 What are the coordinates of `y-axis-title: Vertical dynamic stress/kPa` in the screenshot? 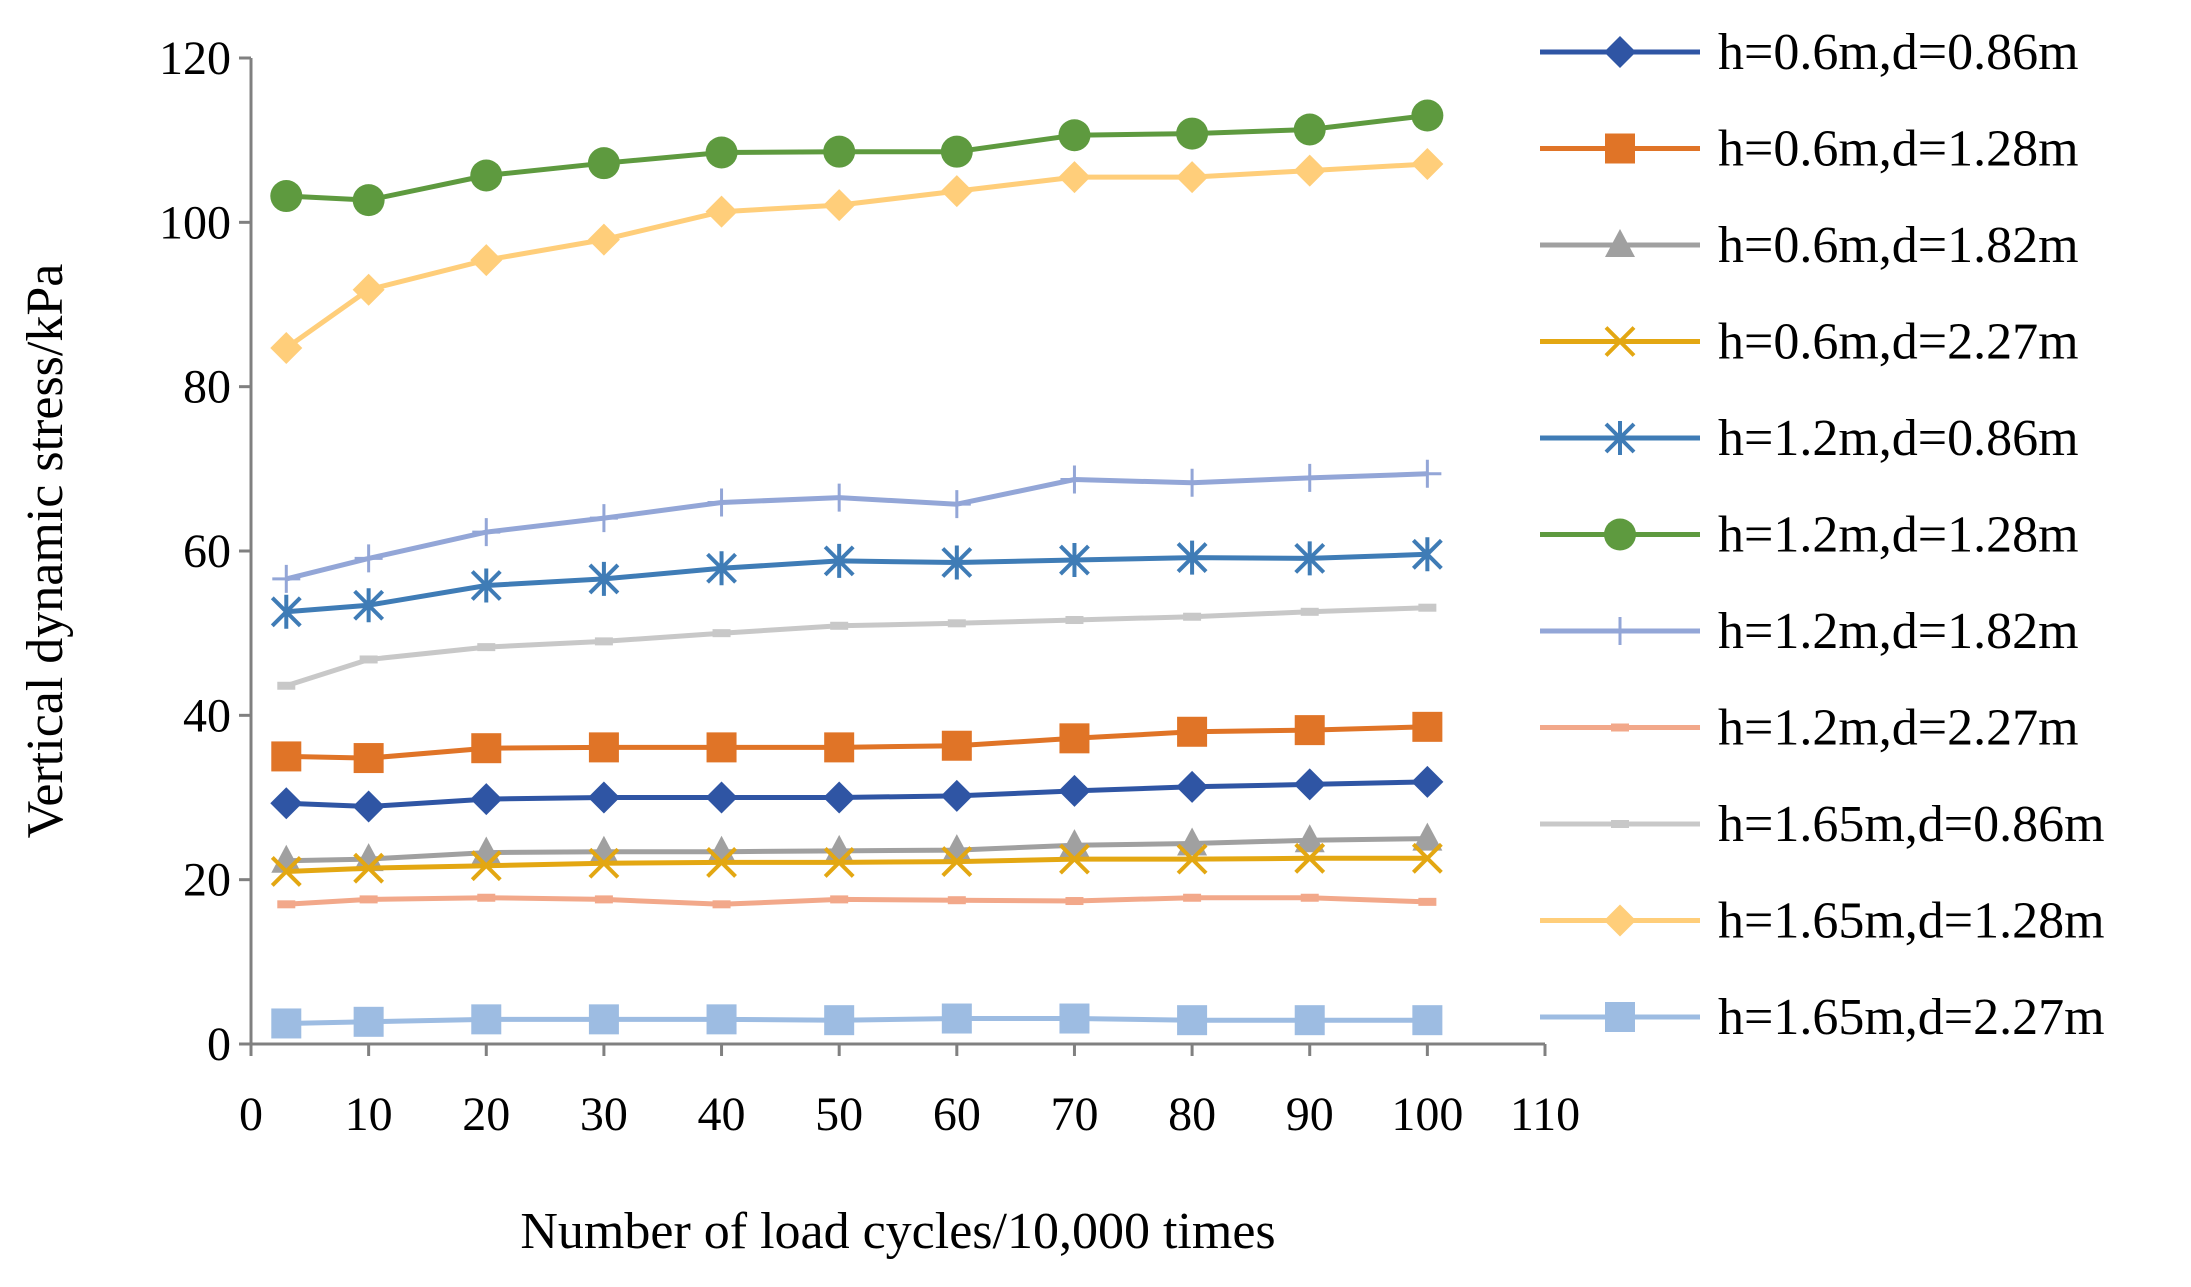 It's located at (45, 551).